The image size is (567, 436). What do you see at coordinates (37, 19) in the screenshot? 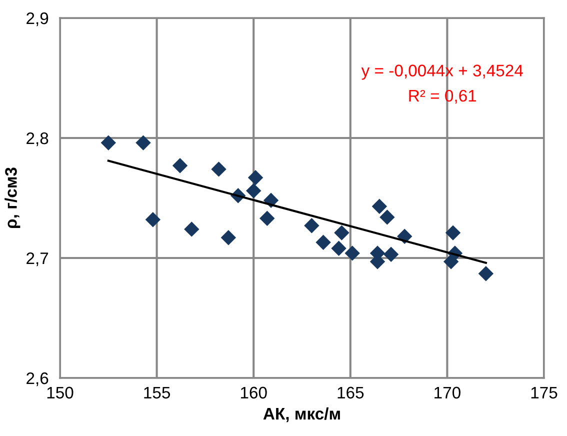
I see `y-tick-label: 2,9` at bounding box center [37, 19].